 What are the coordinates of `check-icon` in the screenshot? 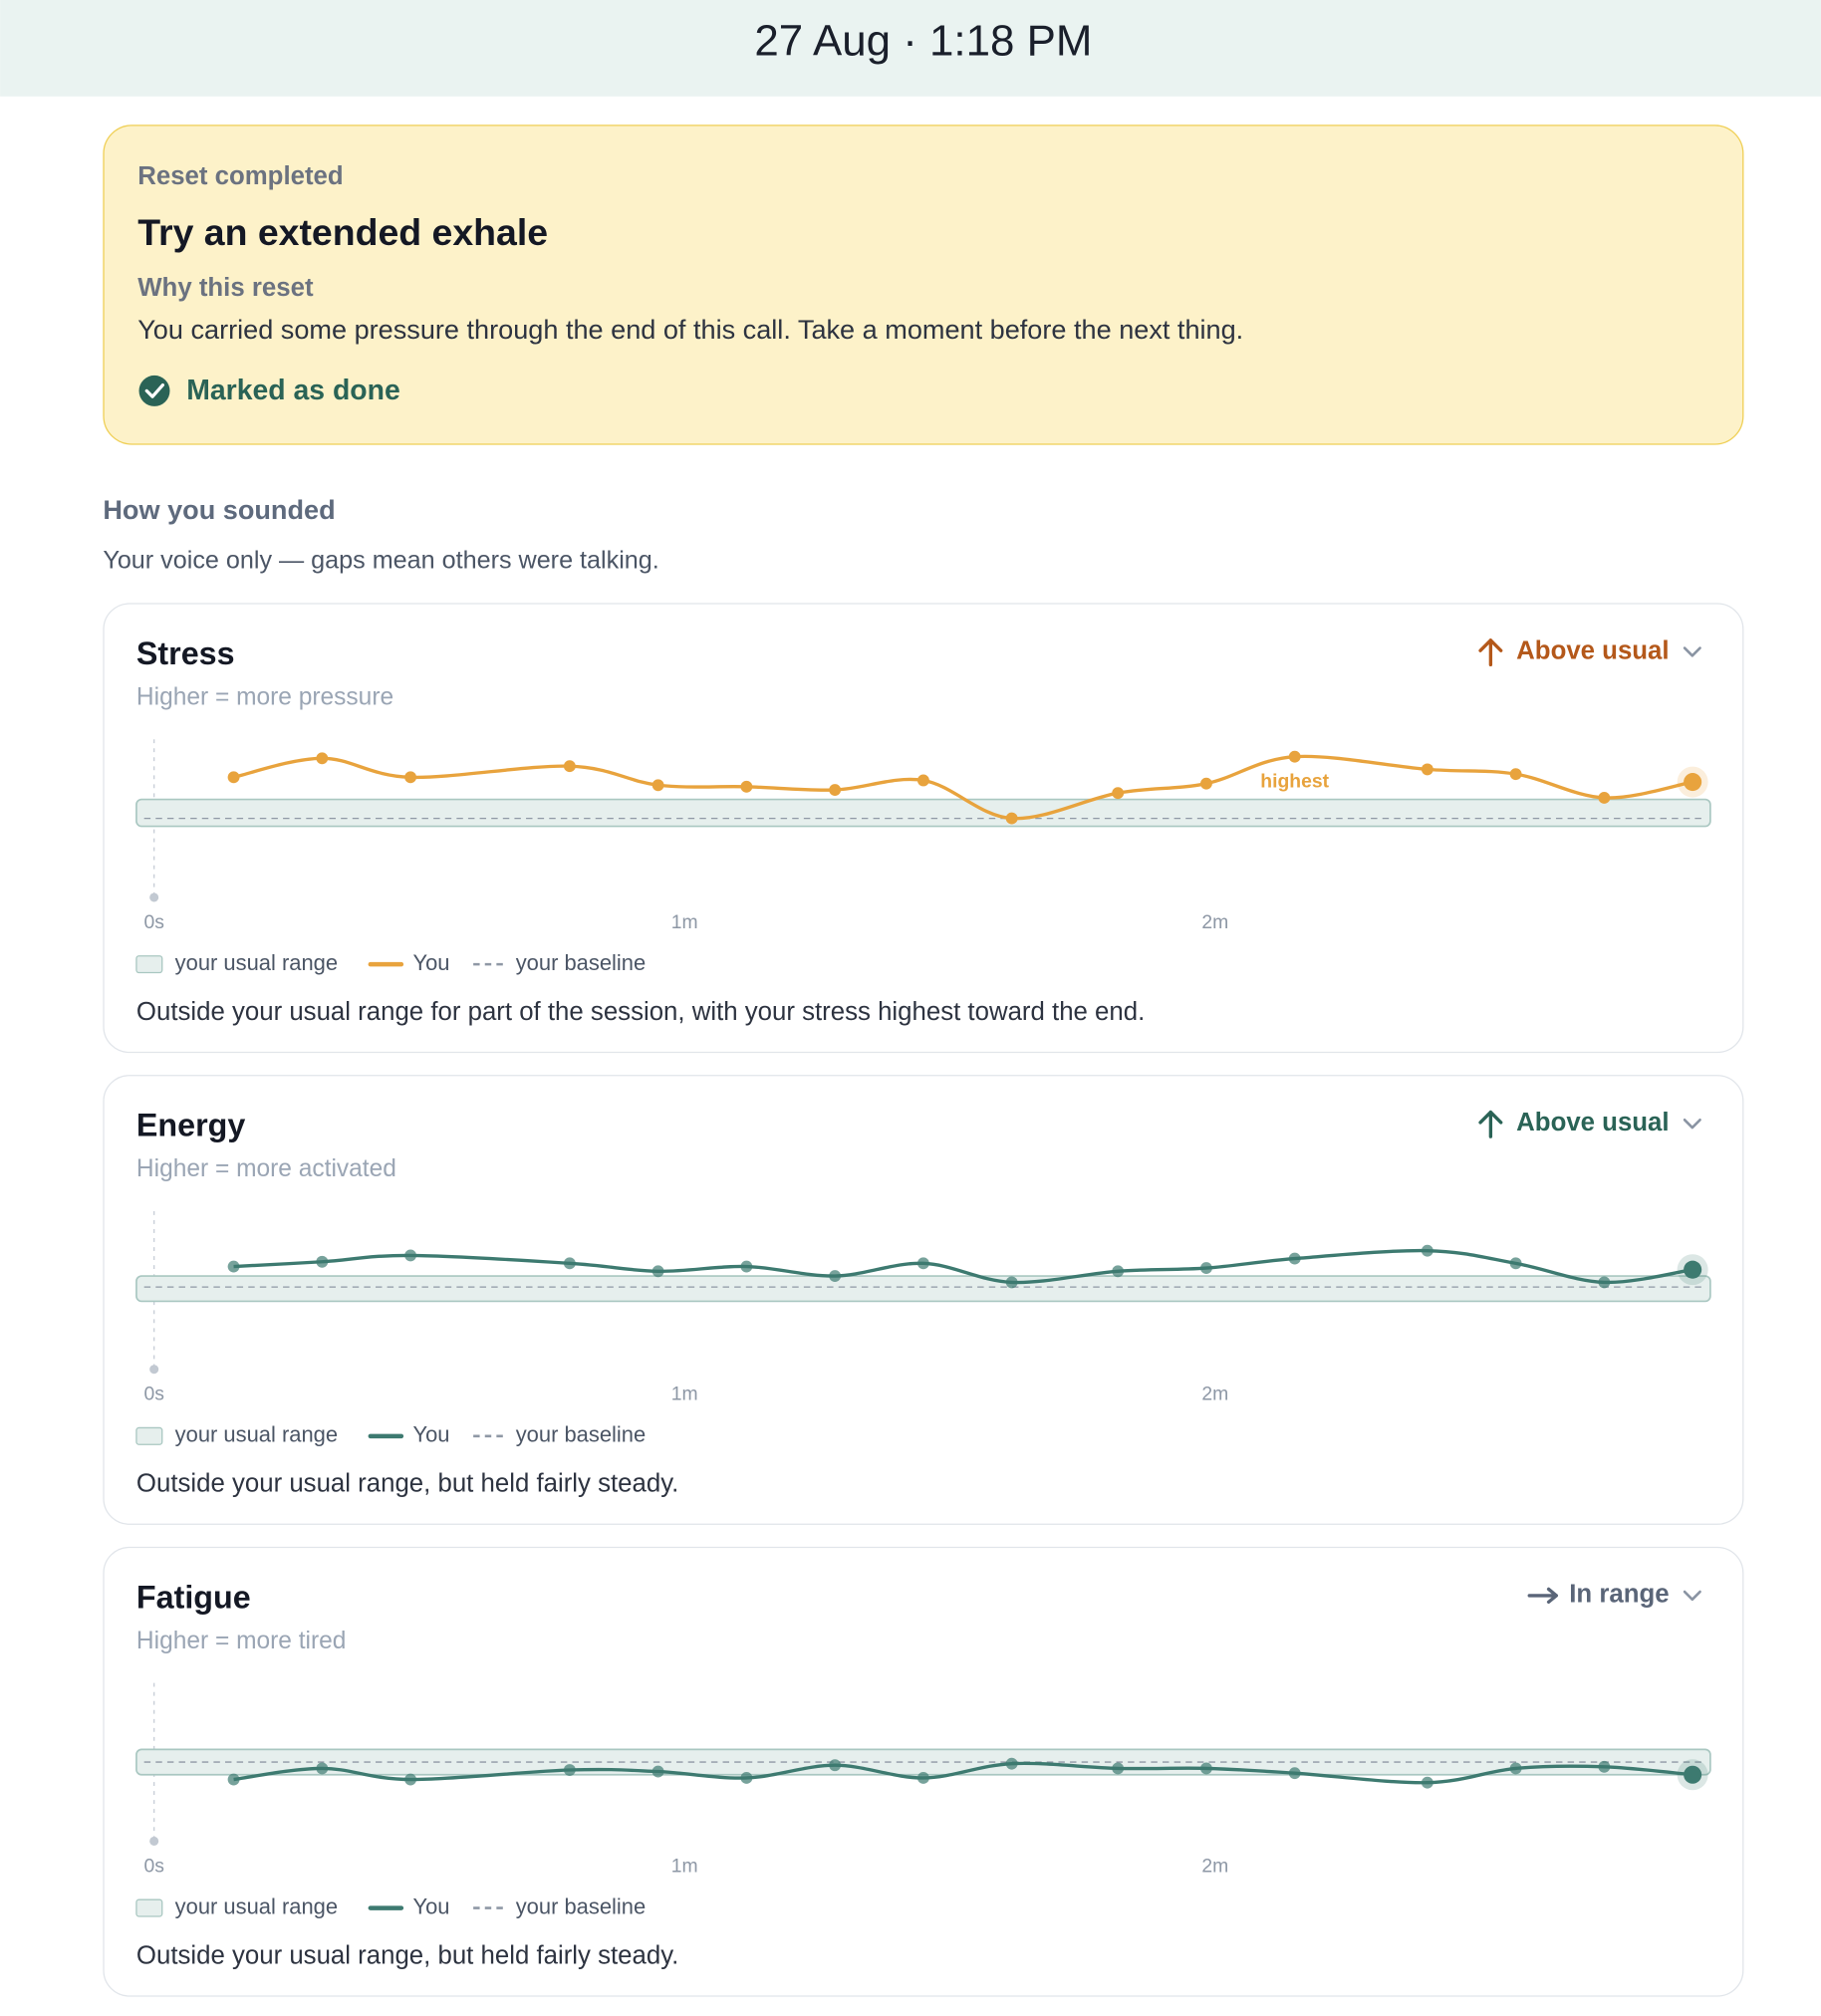 It's located at (154, 390).